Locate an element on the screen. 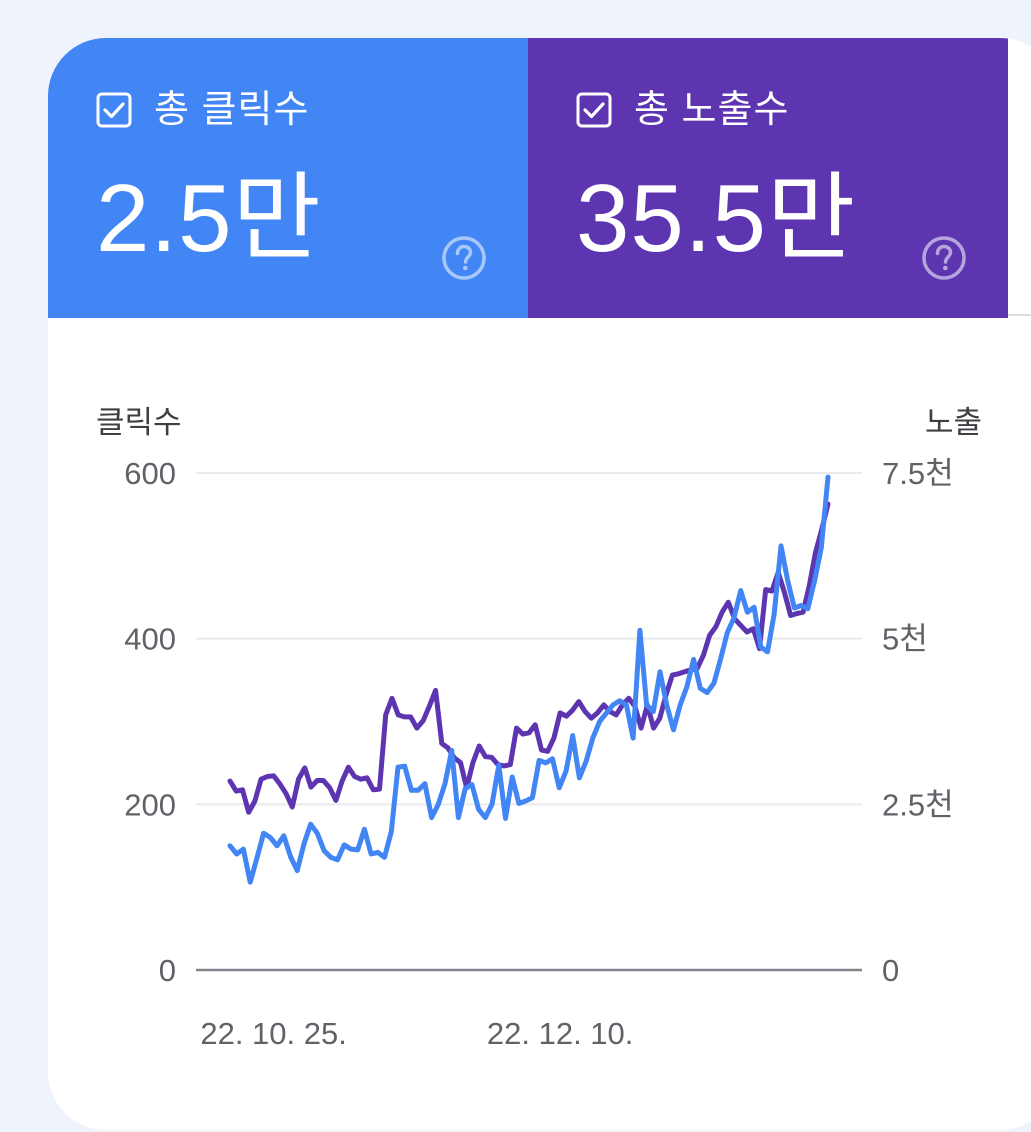 This screenshot has width=1031, height=1132. total-impressions-value: 35.5만 is located at coordinates (716, 218).